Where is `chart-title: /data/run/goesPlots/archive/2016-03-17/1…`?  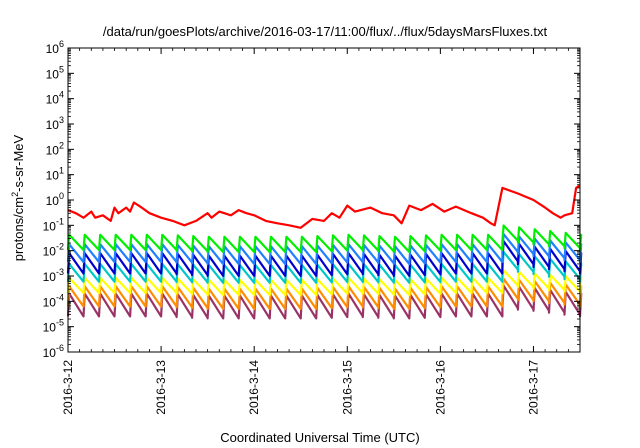
chart-title: /data/run/goesPlots/archive/2016-03-17/1… is located at coordinates (325, 31).